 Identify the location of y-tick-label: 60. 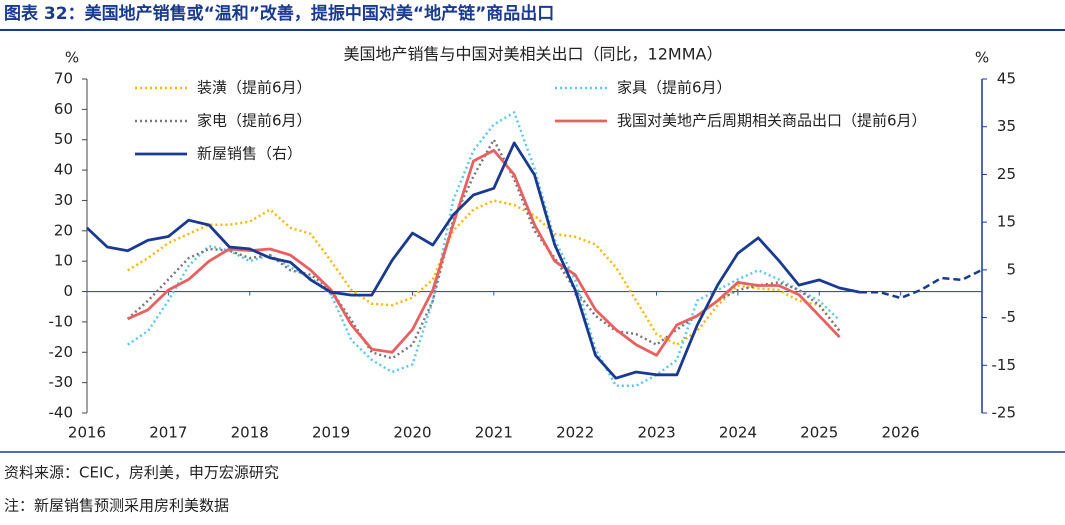
(63, 109).